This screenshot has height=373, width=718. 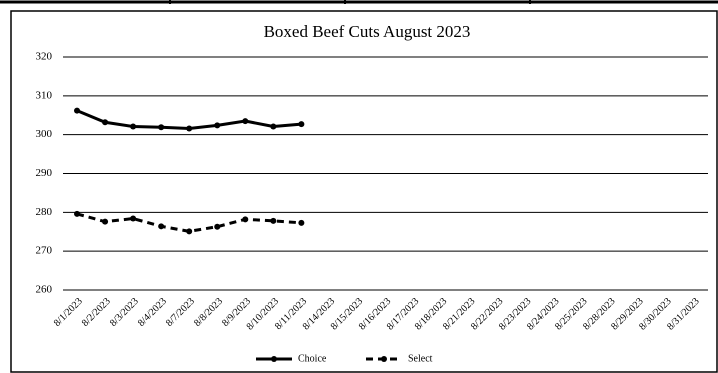 What do you see at coordinates (312, 358) in the screenshot?
I see `legend-label: Choice` at bounding box center [312, 358].